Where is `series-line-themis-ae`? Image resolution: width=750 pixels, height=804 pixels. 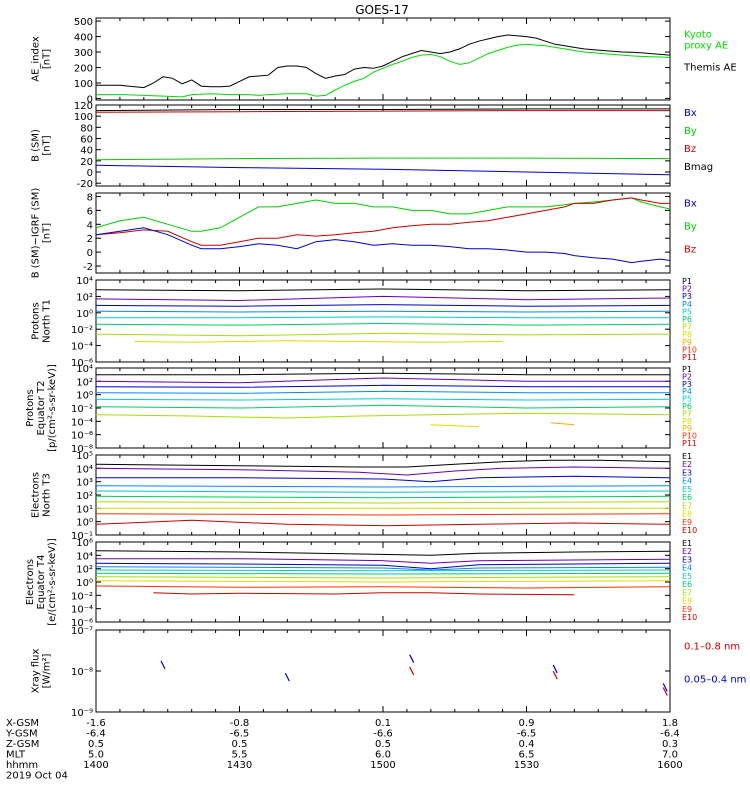 series-line-themis-ae is located at coordinates (383, 61).